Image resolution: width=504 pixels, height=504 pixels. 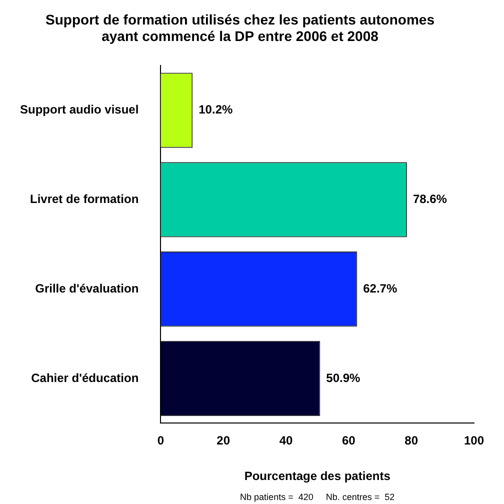 I want to click on data-label: 78.6%, so click(x=430, y=199).